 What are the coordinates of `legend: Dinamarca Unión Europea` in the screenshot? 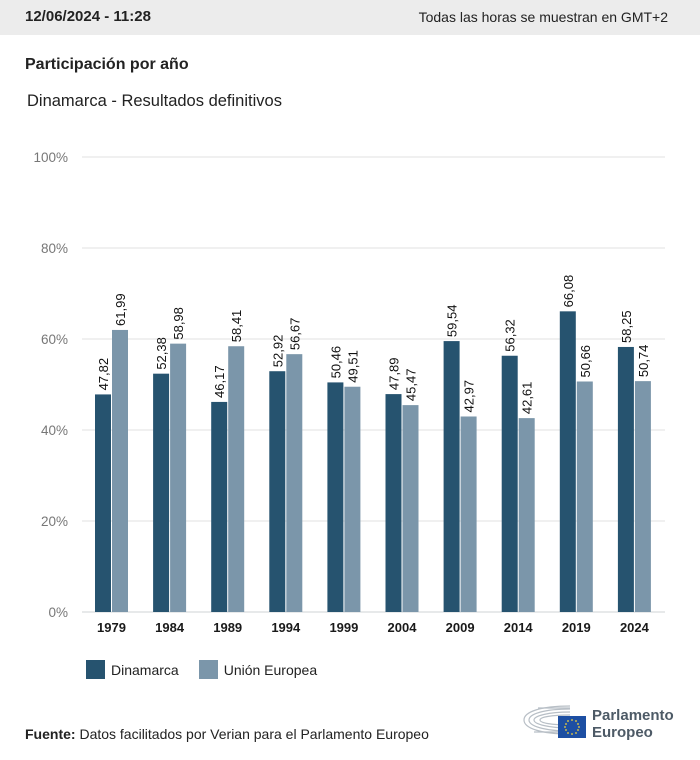 It's located at (211, 669).